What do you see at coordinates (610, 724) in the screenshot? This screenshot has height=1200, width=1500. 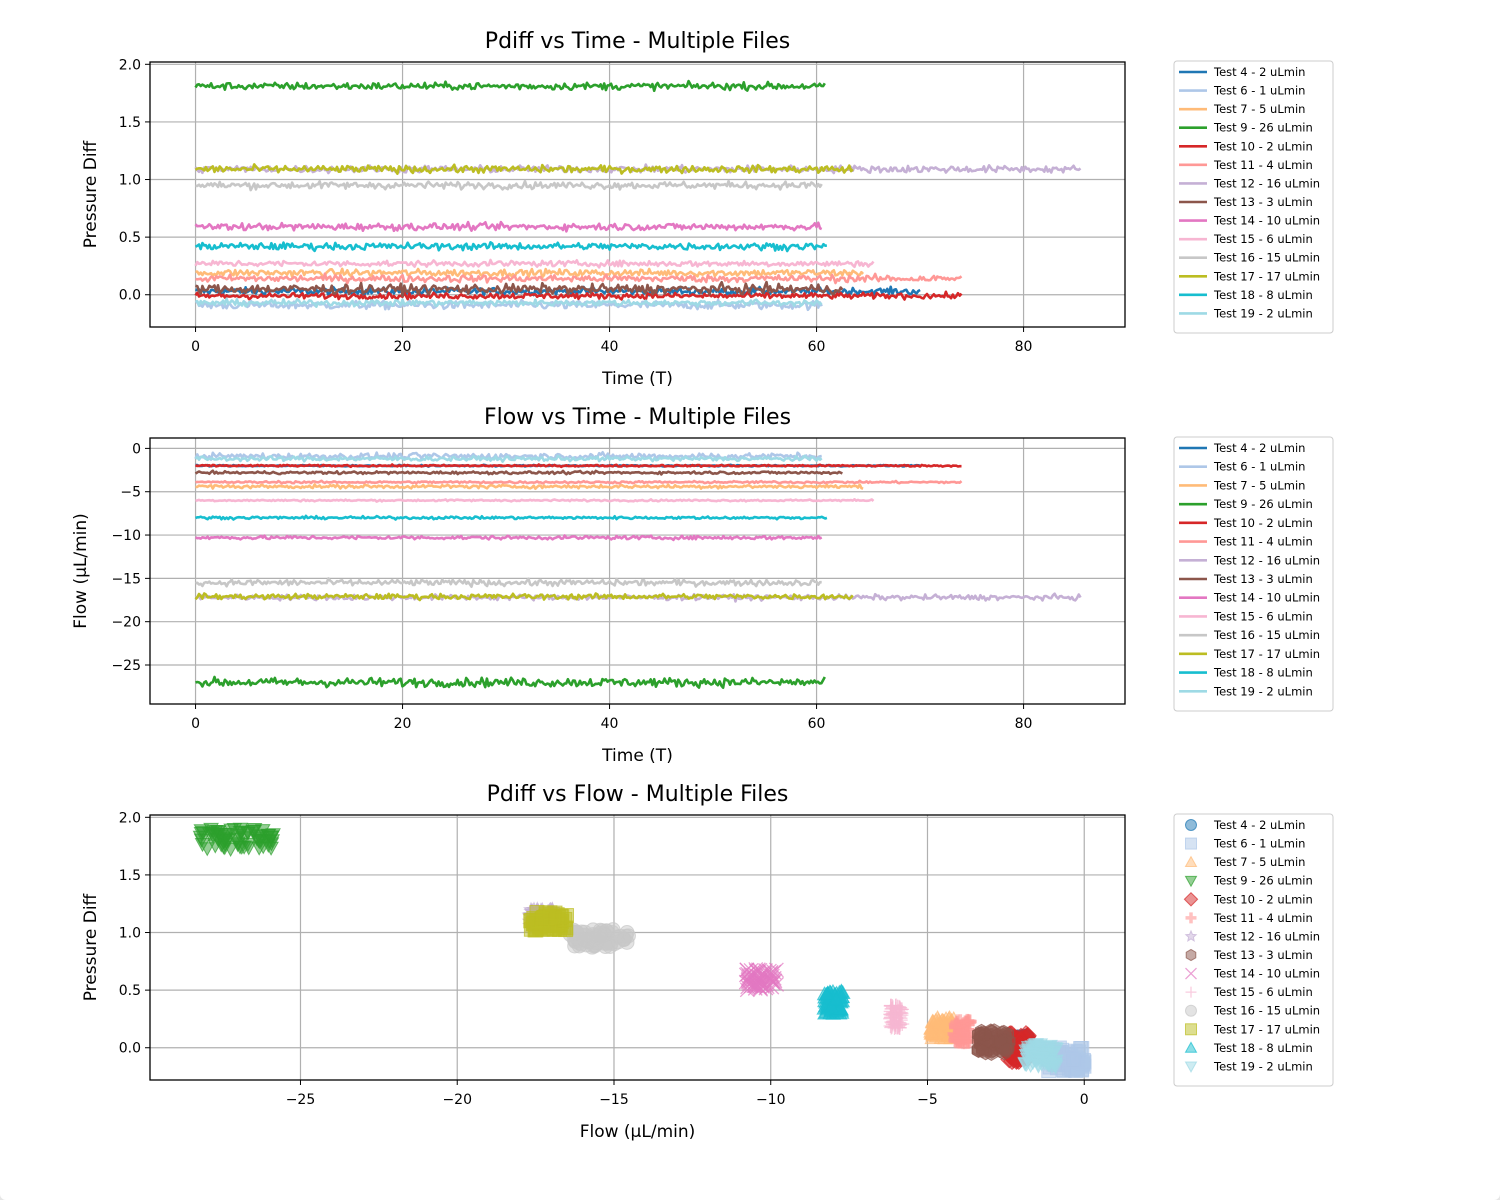 I see `x-tick-label: 40` at bounding box center [610, 724].